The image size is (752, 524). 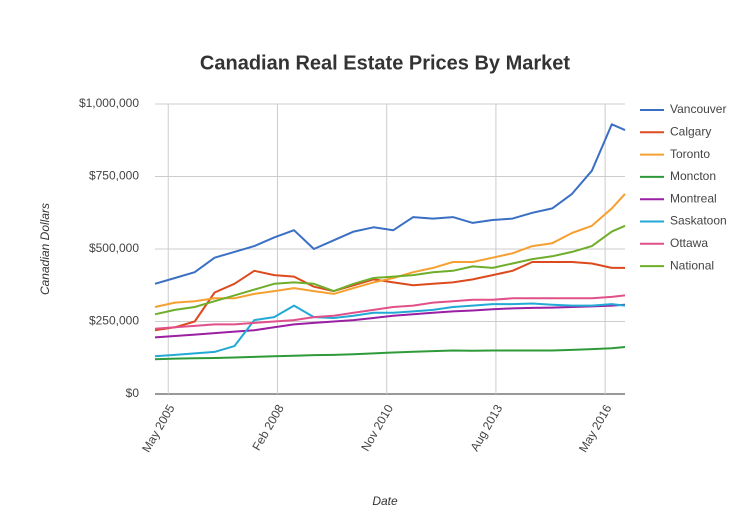 I want to click on chart-title: Canadian Real Estate Prices By Market, so click(x=385, y=63).